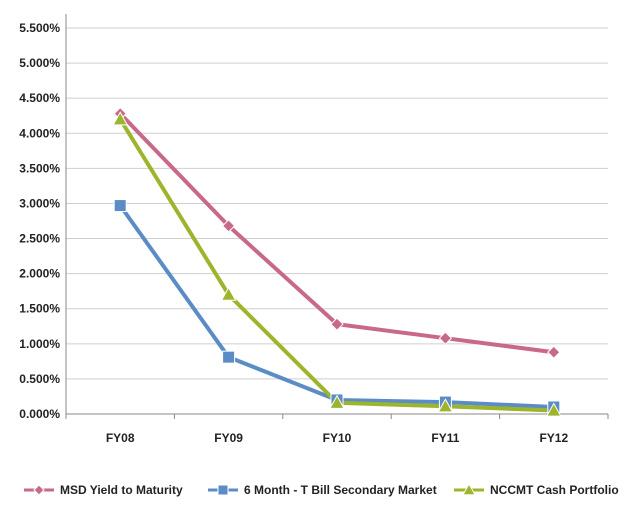  Describe the element at coordinates (39, 239) in the screenshot. I see `y-tick-label: 2.500%` at that location.